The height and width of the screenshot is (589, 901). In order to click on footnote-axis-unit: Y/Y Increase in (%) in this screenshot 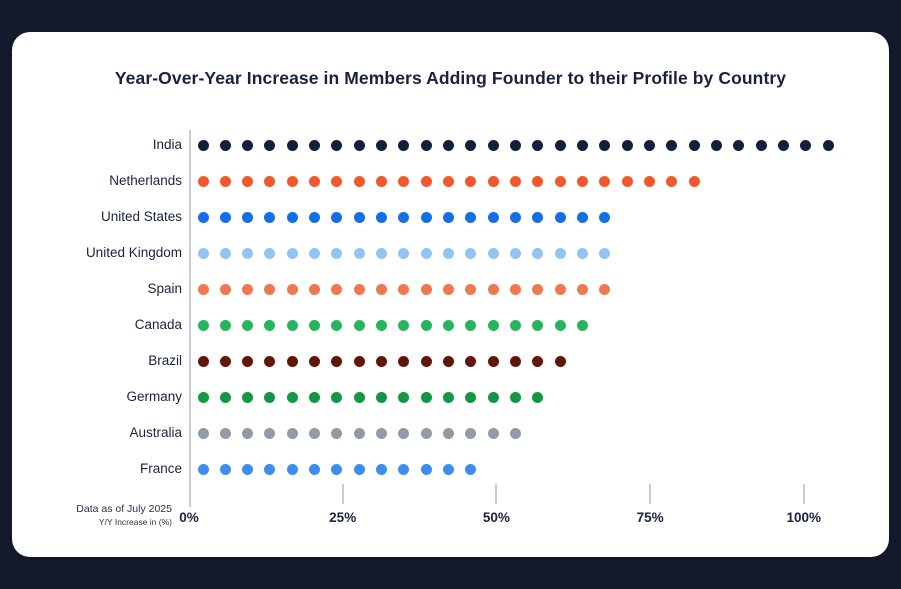, I will do `click(135, 522)`.